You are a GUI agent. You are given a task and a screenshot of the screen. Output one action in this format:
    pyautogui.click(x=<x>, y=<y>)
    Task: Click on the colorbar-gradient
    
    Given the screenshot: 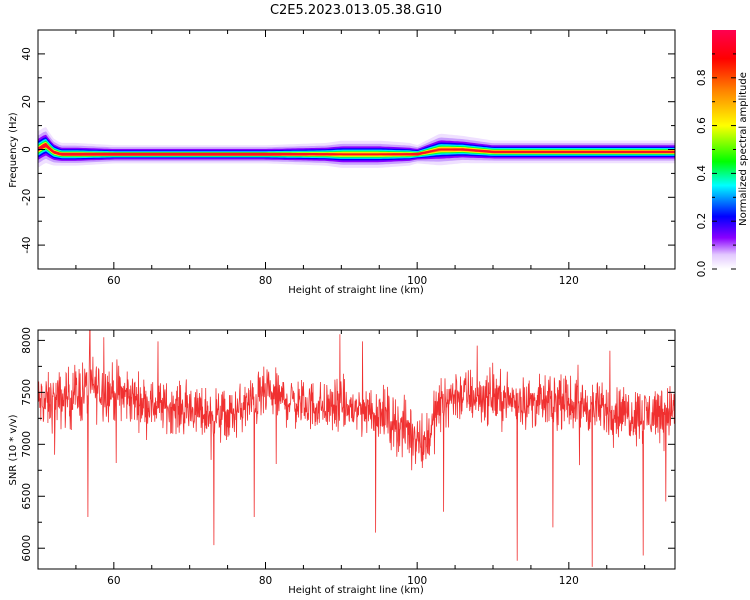 What is the action you would take?
    pyautogui.click(x=724, y=149)
    